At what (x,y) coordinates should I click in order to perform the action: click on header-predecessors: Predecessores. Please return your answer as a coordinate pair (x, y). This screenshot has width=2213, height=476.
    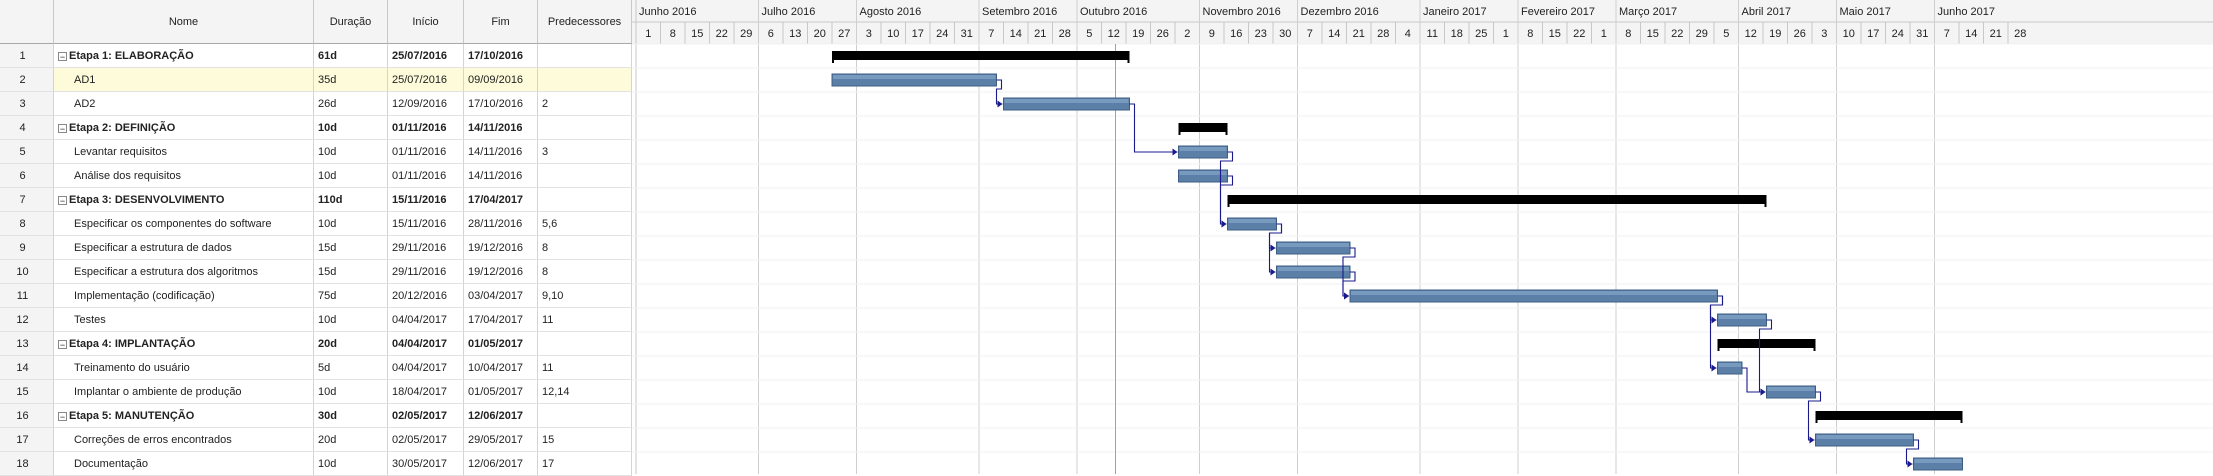
    Looking at the image, I should click on (585, 22).